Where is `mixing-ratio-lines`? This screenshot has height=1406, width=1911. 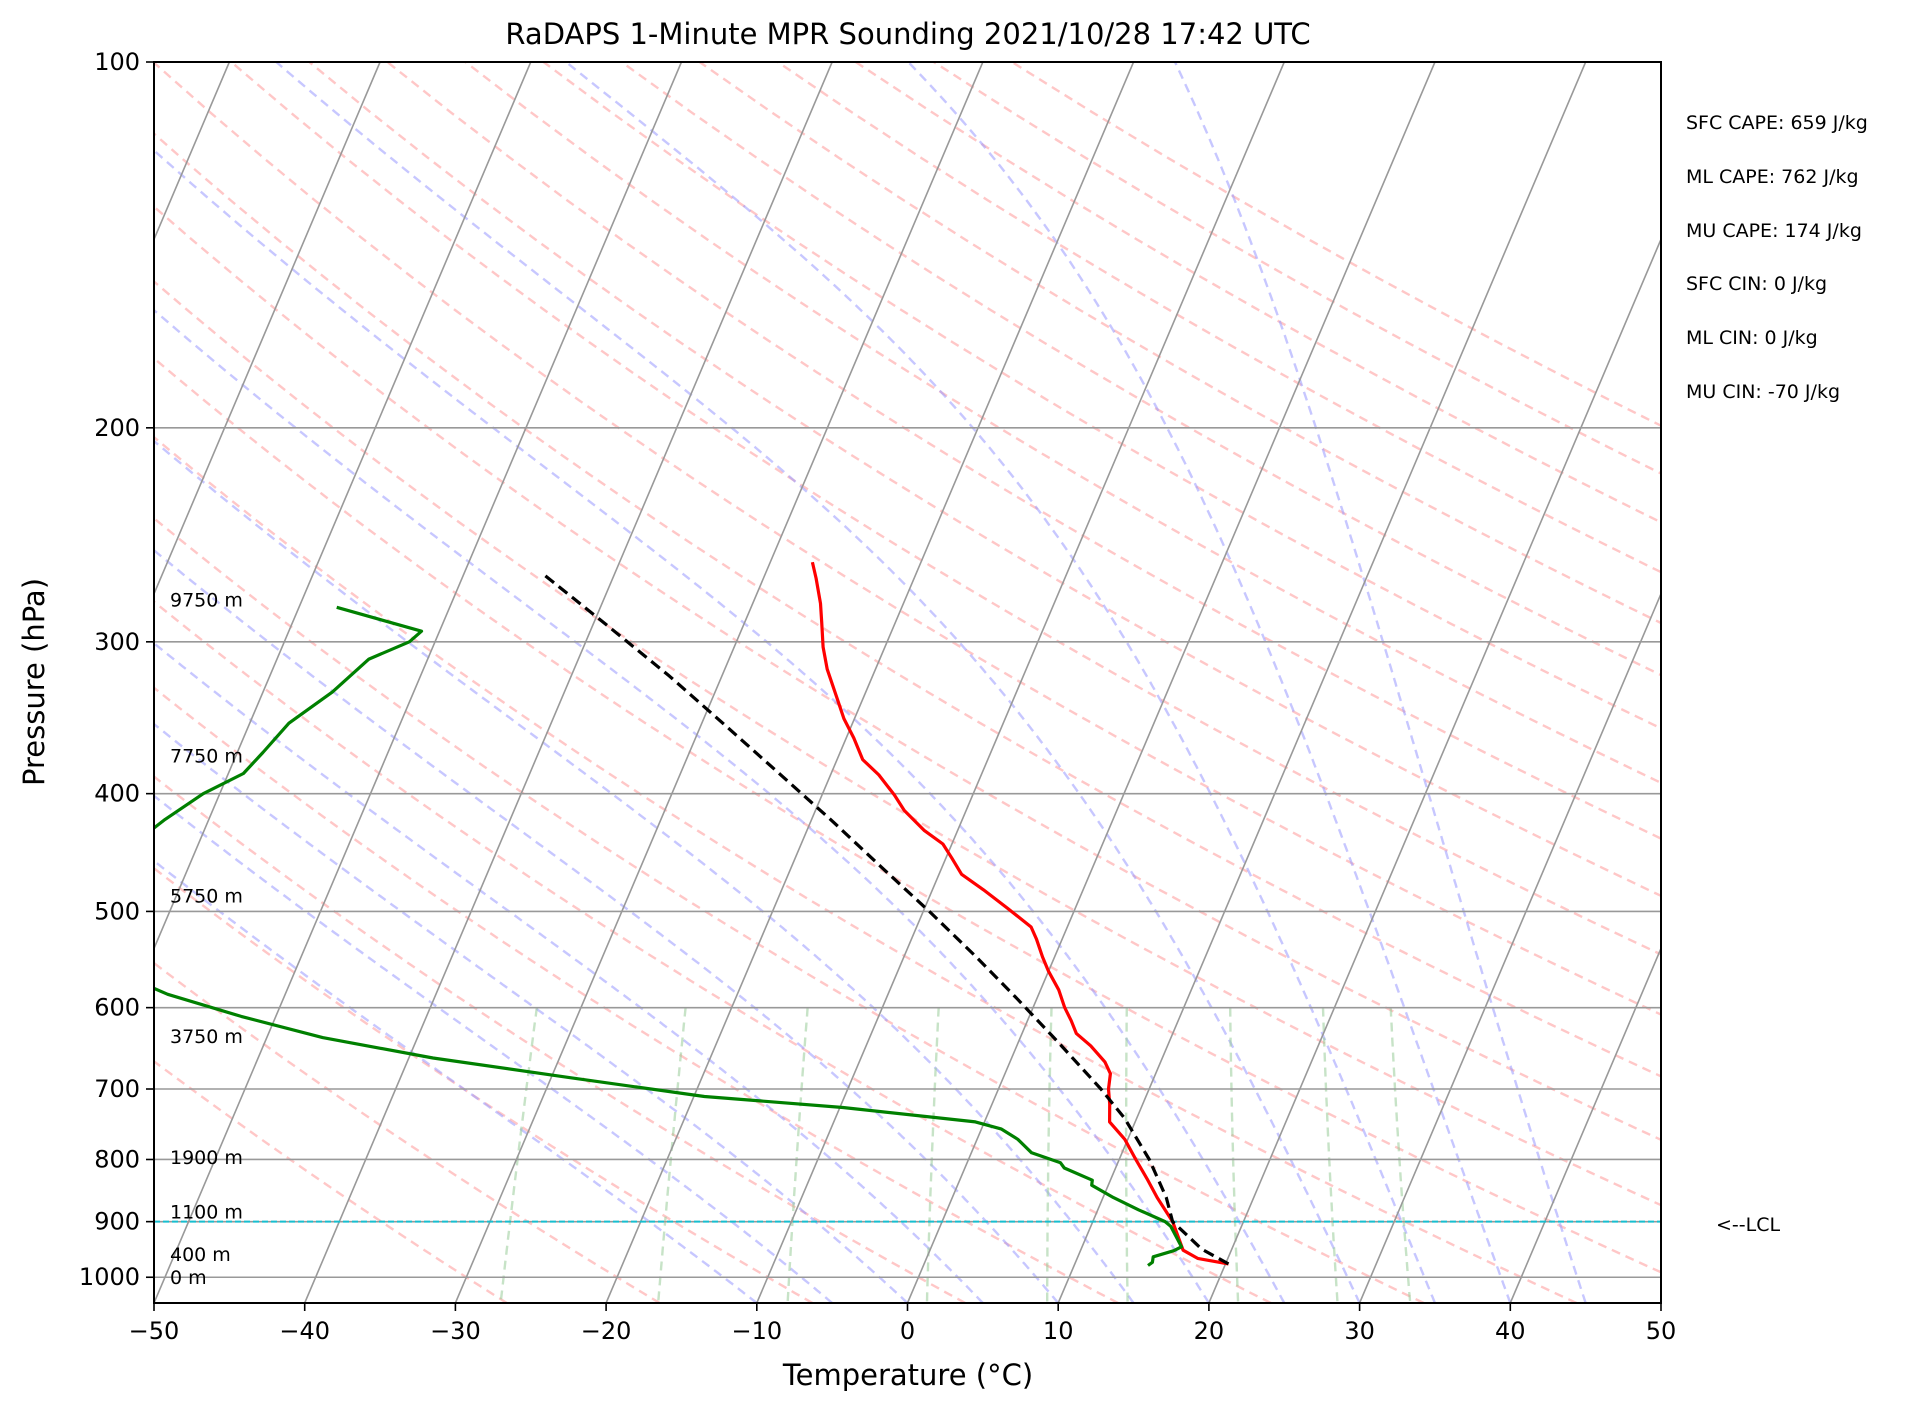
mixing-ratio-lines is located at coordinates (955, 1155).